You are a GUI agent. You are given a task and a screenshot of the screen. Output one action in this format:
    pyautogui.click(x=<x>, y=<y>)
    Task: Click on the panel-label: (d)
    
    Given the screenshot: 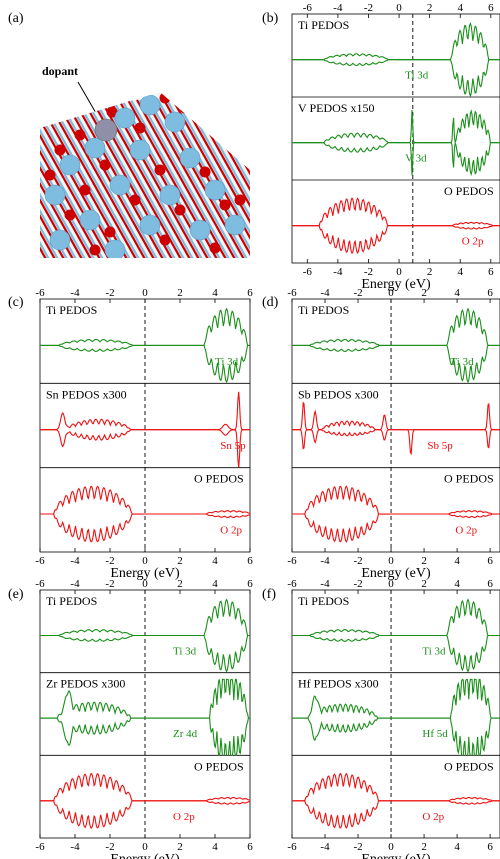 What is the action you would take?
    pyautogui.click(x=270, y=302)
    